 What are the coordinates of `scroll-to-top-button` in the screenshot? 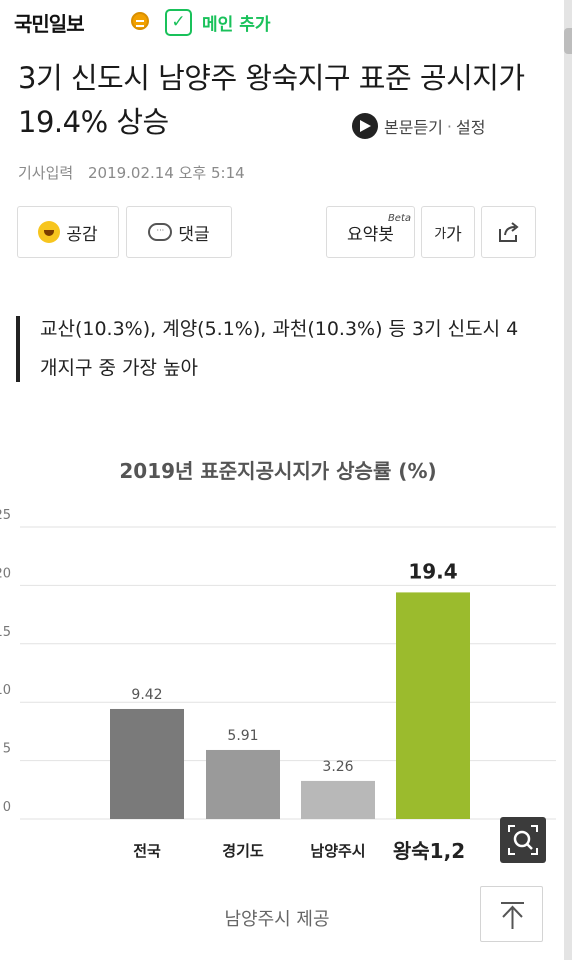 It's located at (511, 914).